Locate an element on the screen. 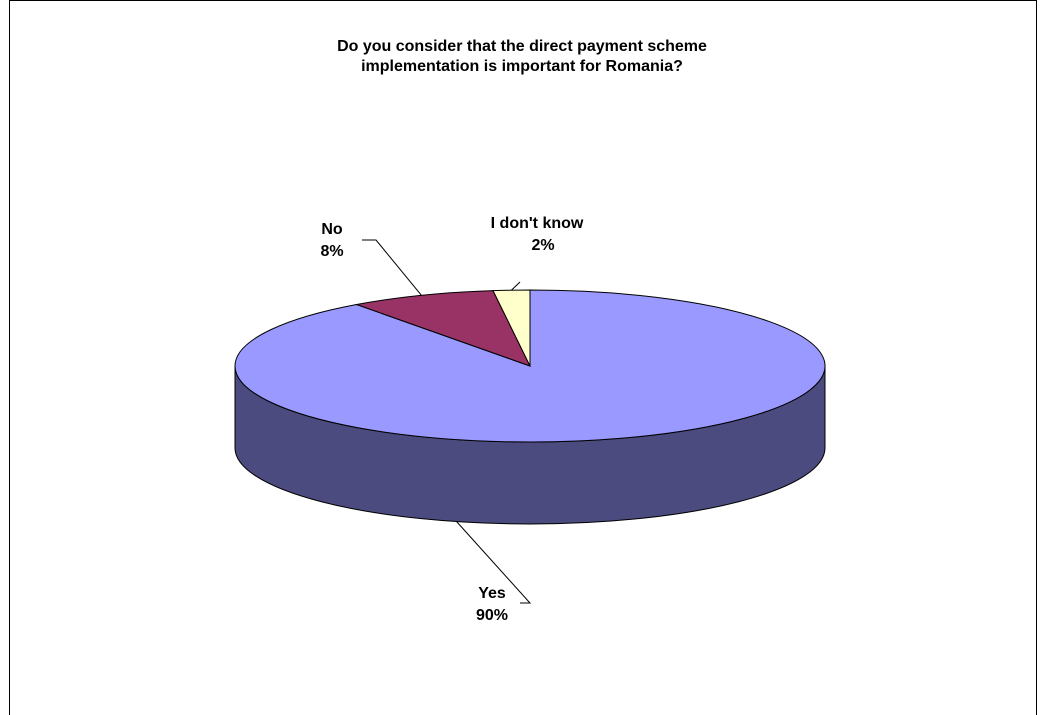 The height and width of the screenshot is (715, 1044). leader-line-yes is located at coordinates (494, 562).